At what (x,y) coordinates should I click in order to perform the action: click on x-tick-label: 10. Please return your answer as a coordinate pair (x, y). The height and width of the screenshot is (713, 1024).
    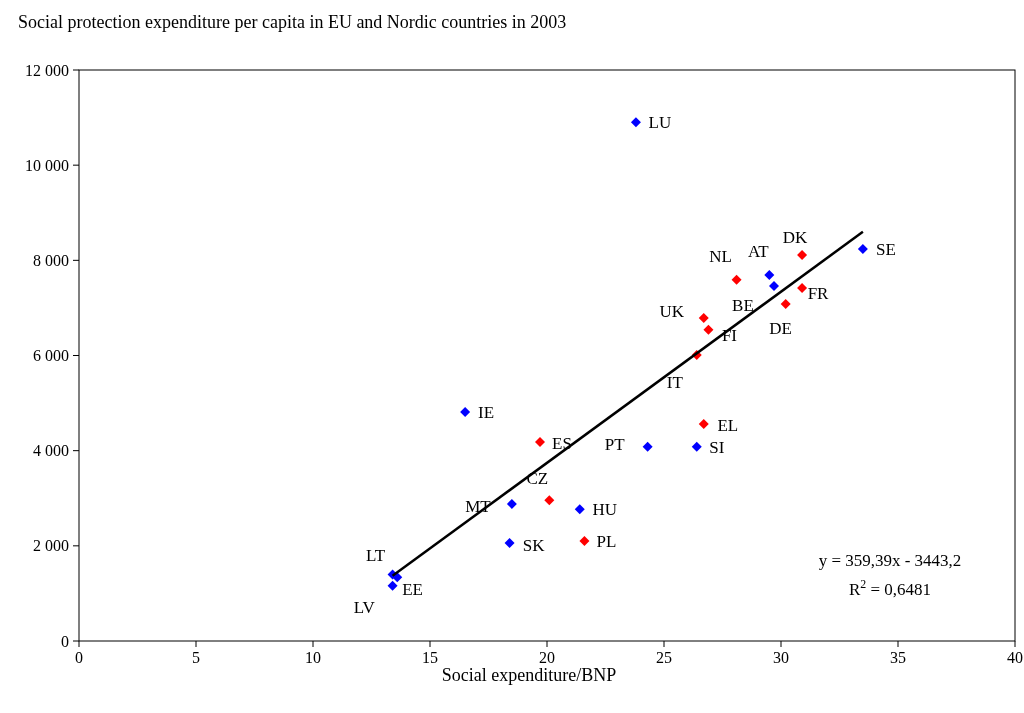
    Looking at the image, I should click on (313, 657).